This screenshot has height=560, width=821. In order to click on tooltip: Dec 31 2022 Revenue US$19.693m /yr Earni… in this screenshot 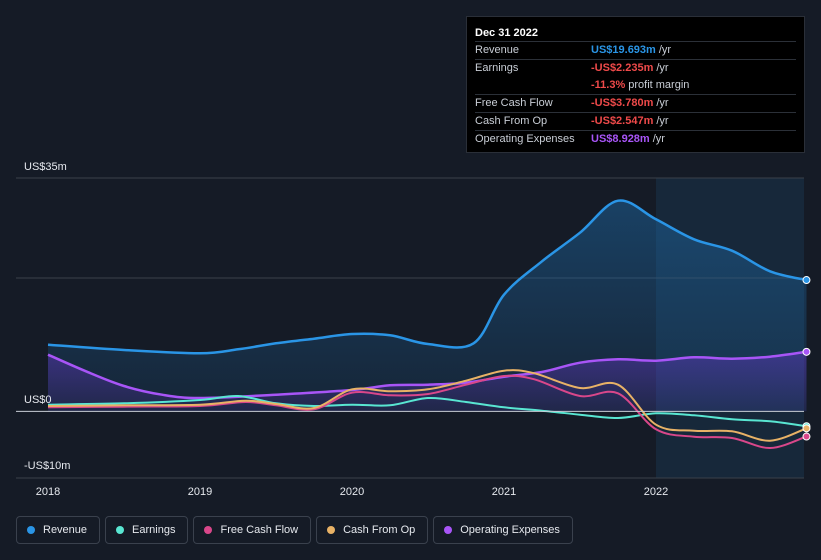, I will do `click(635, 84)`.